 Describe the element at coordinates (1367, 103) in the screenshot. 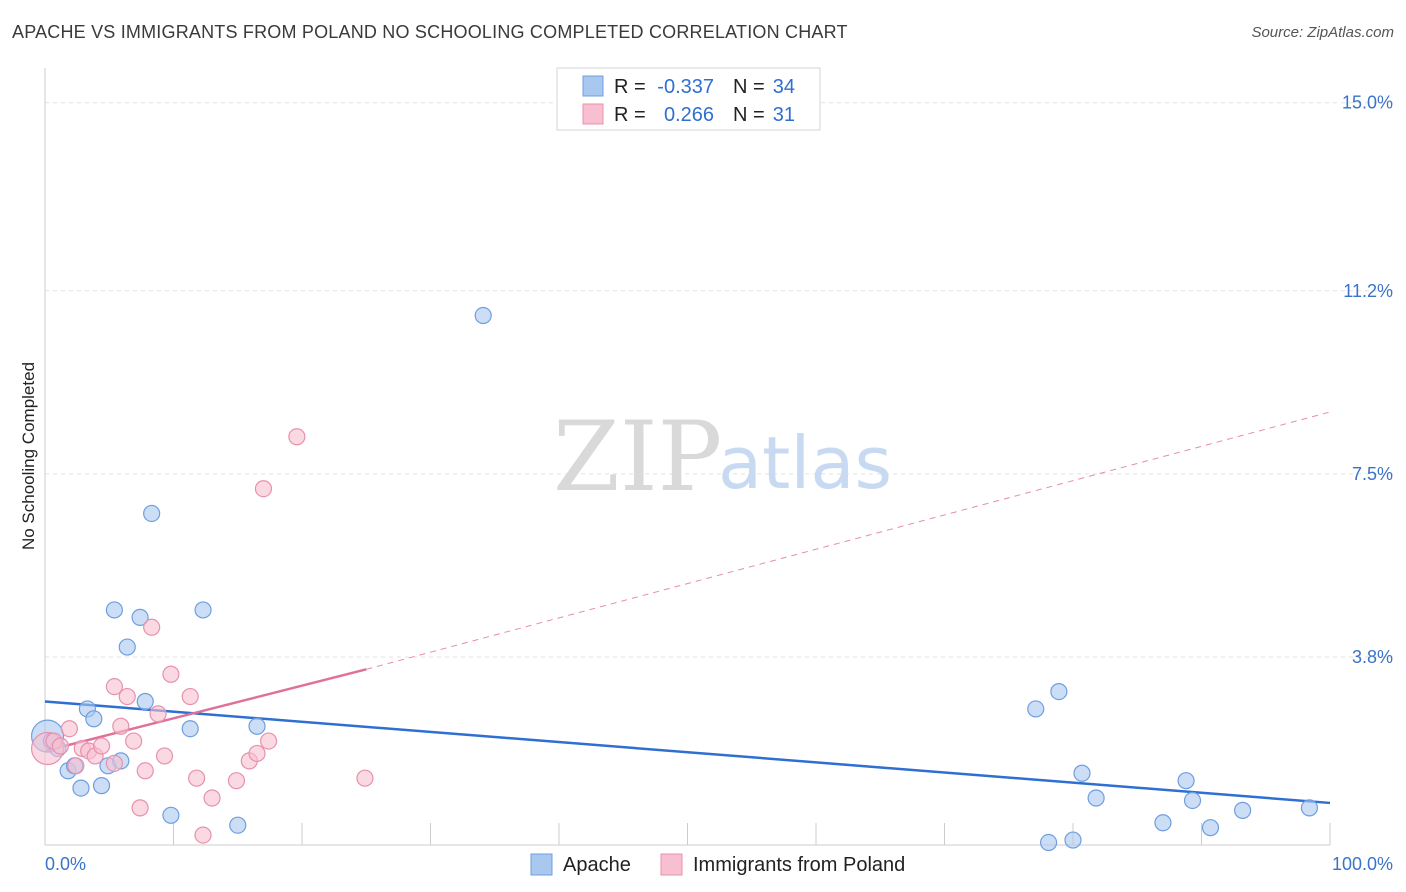

I see `y-tick-label: 15.0%` at that location.